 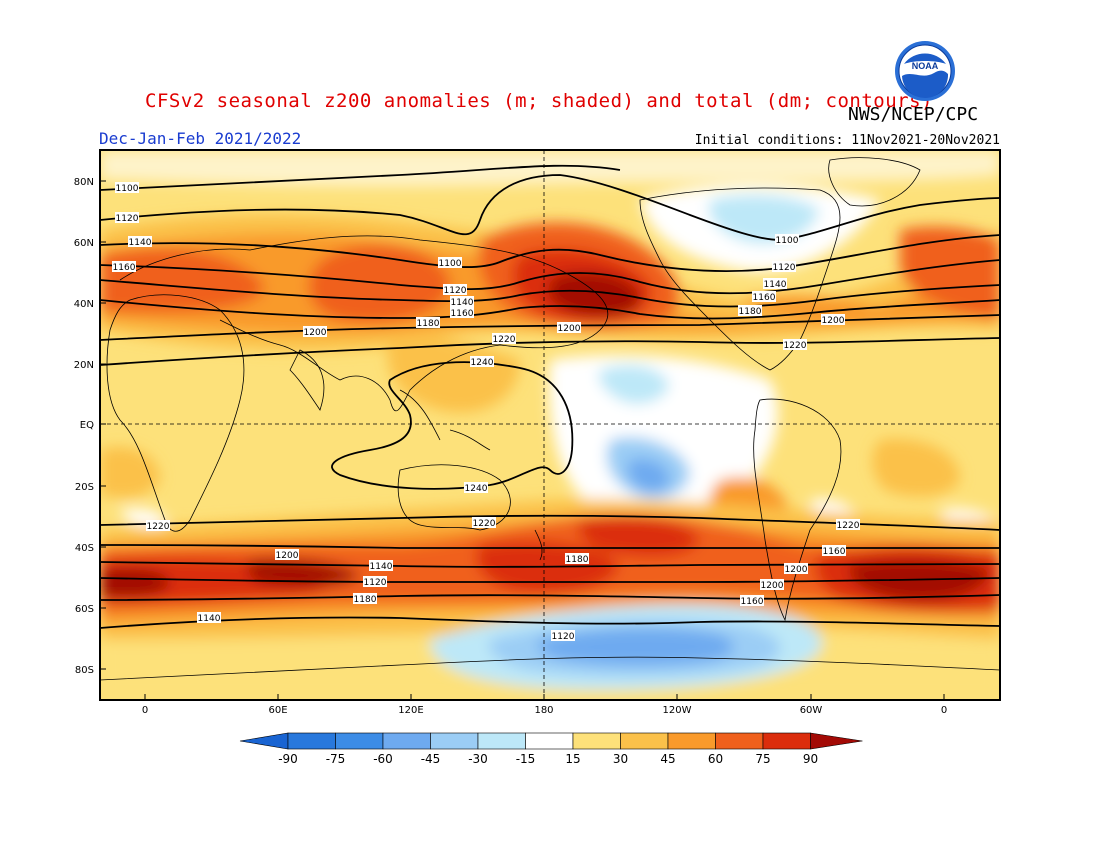 What do you see at coordinates (264, 741) in the screenshot?
I see `colorbar-left-arrow` at bounding box center [264, 741].